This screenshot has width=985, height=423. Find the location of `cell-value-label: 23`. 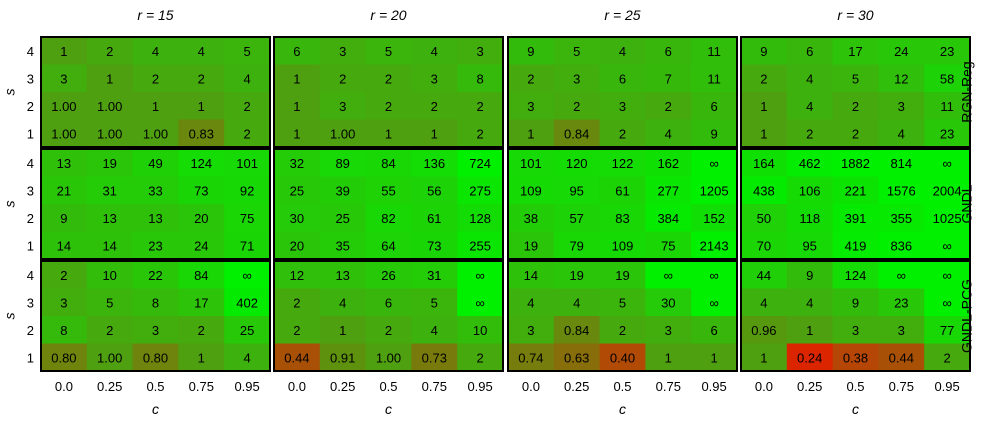

cell-value-label: 23 is located at coordinates (901, 302).